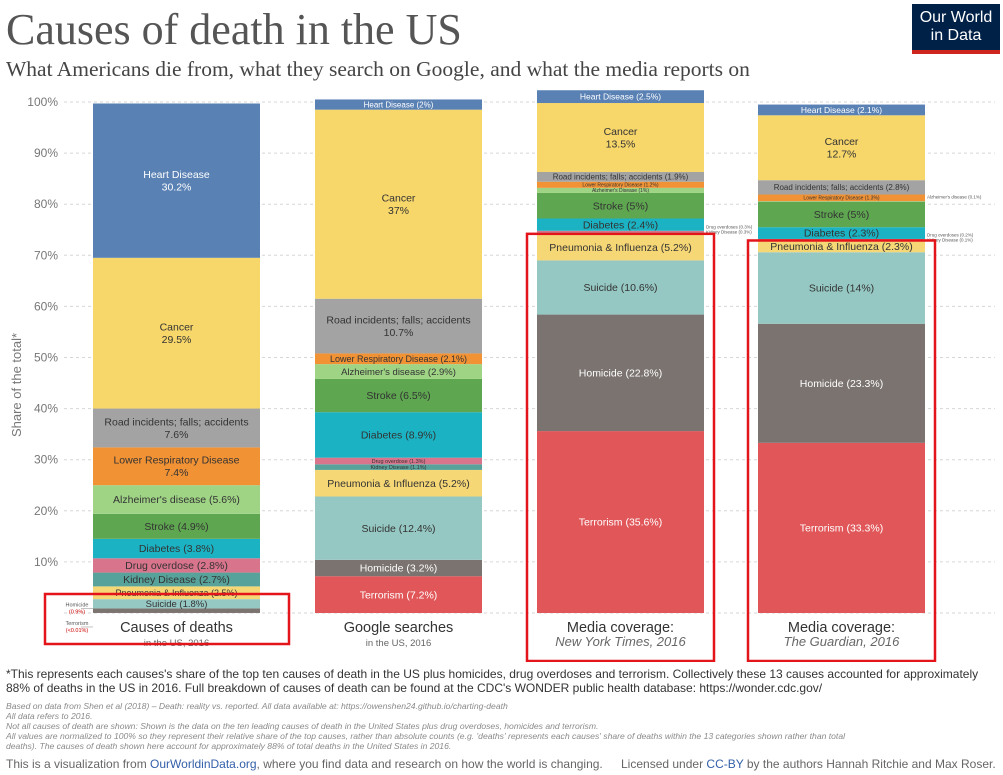 The height and width of the screenshot is (775, 1003). What do you see at coordinates (46, 409) in the screenshot?
I see `y-tick-label: 40%` at bounding box center [46, 409].